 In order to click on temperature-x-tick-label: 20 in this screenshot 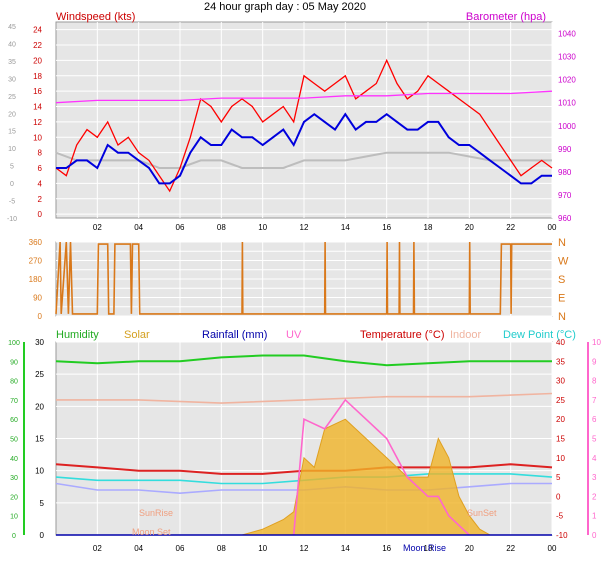, I will do `click(469, 548)`.